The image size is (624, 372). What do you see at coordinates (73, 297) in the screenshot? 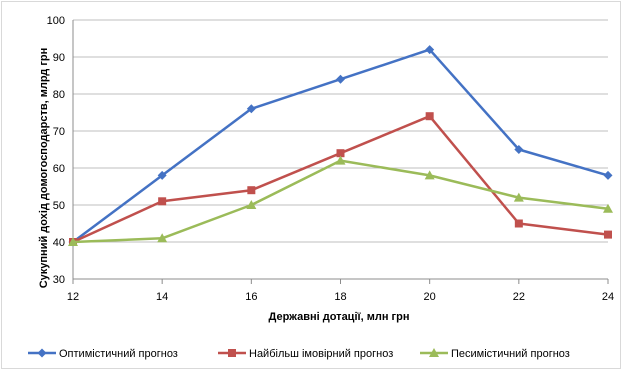
I see `x-tick-label: 12` at bounding box center [73, 297].